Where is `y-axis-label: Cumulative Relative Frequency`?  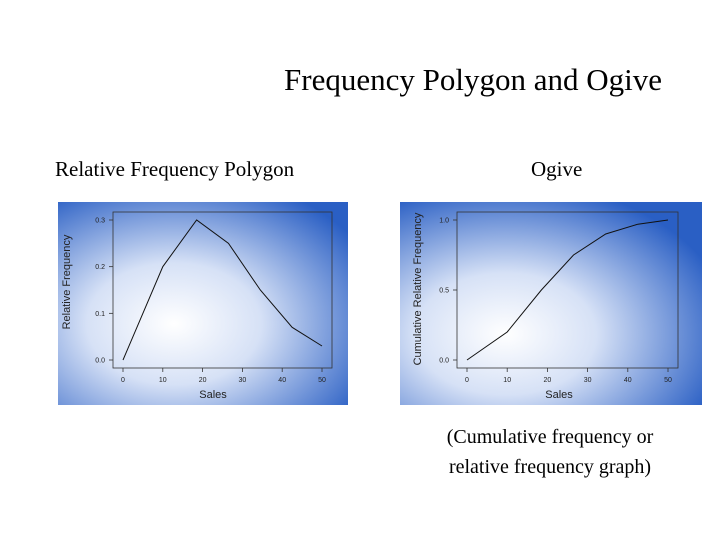 y-axis-label: Cumulative Relative Frequency is located at coordinates (418, 288).